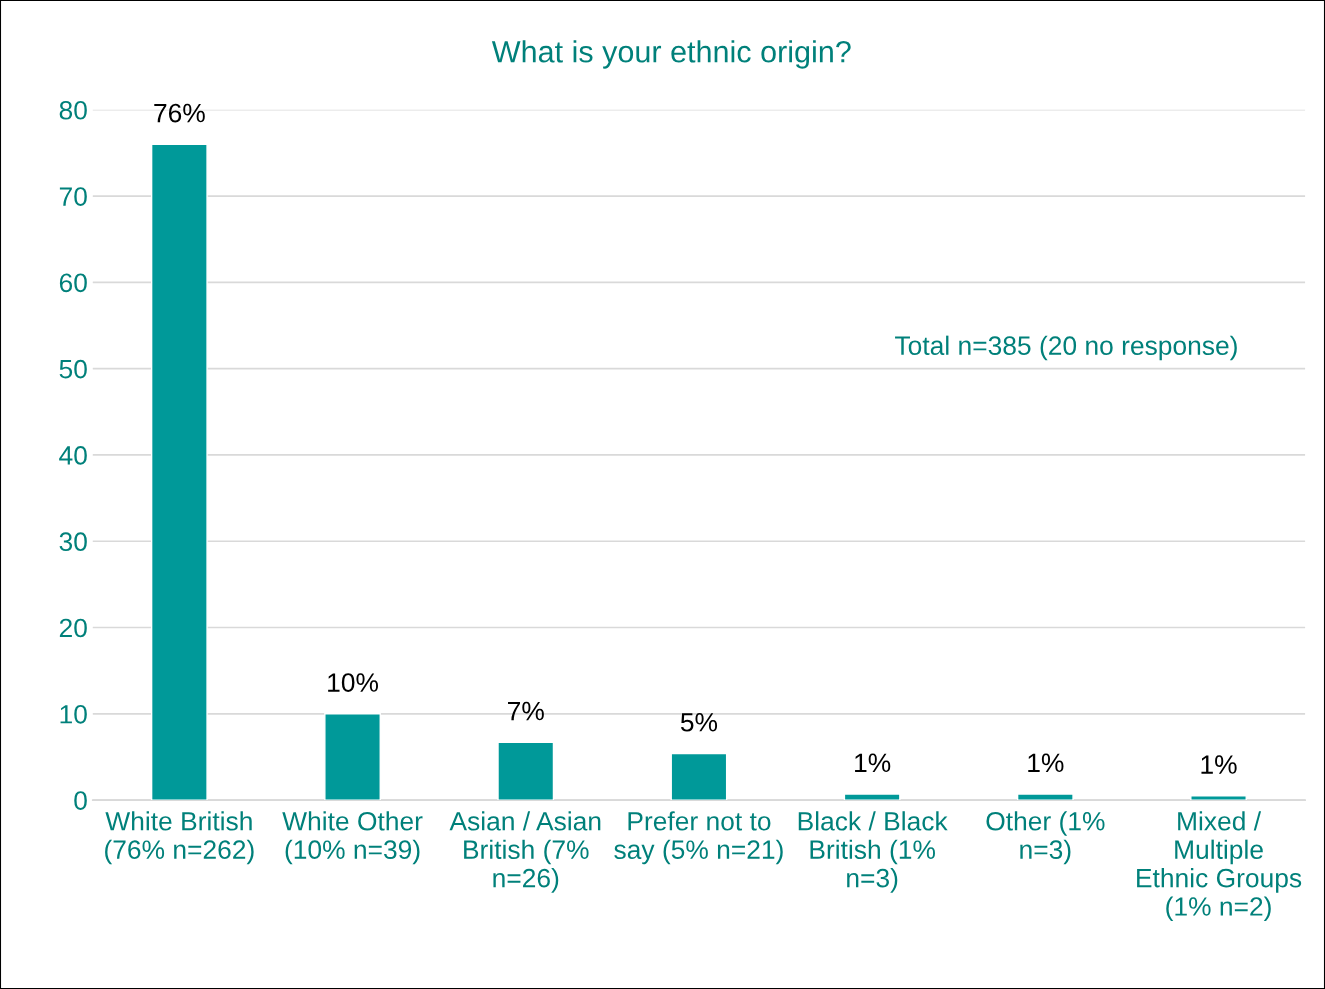  What do you see at coordinates (73, 628) in the screenshot?
I see `y-tick-label: 20` at bounding box center [73, 628].